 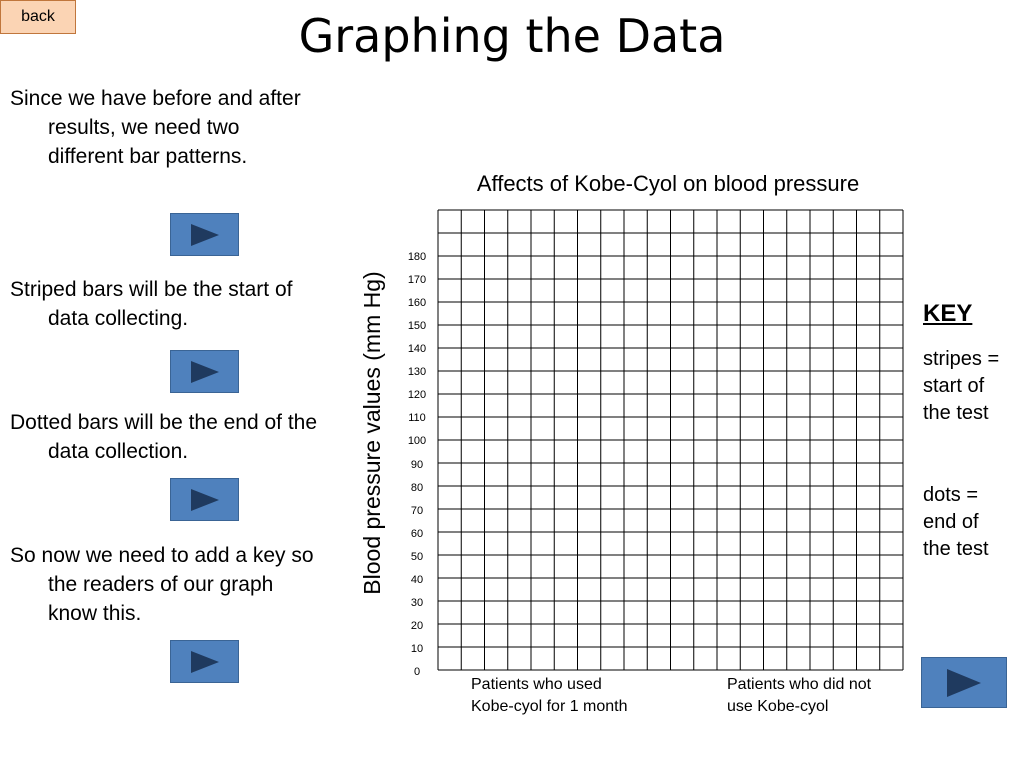 What do you see at coordinates (417, 441) in the screenshot?
I see `y-tick-label: 100` at bounding box center [417, 441].